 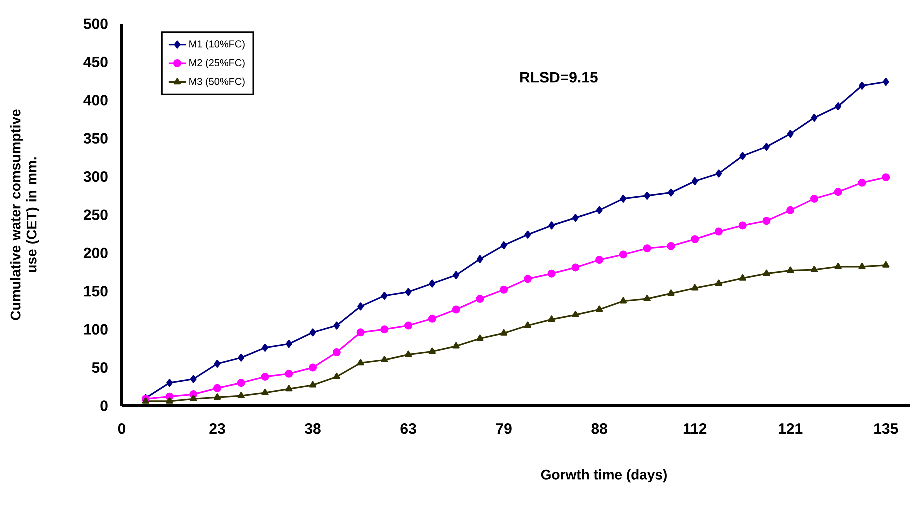 I want to click on x-tick-label: 63, so click(x=408, y=429).